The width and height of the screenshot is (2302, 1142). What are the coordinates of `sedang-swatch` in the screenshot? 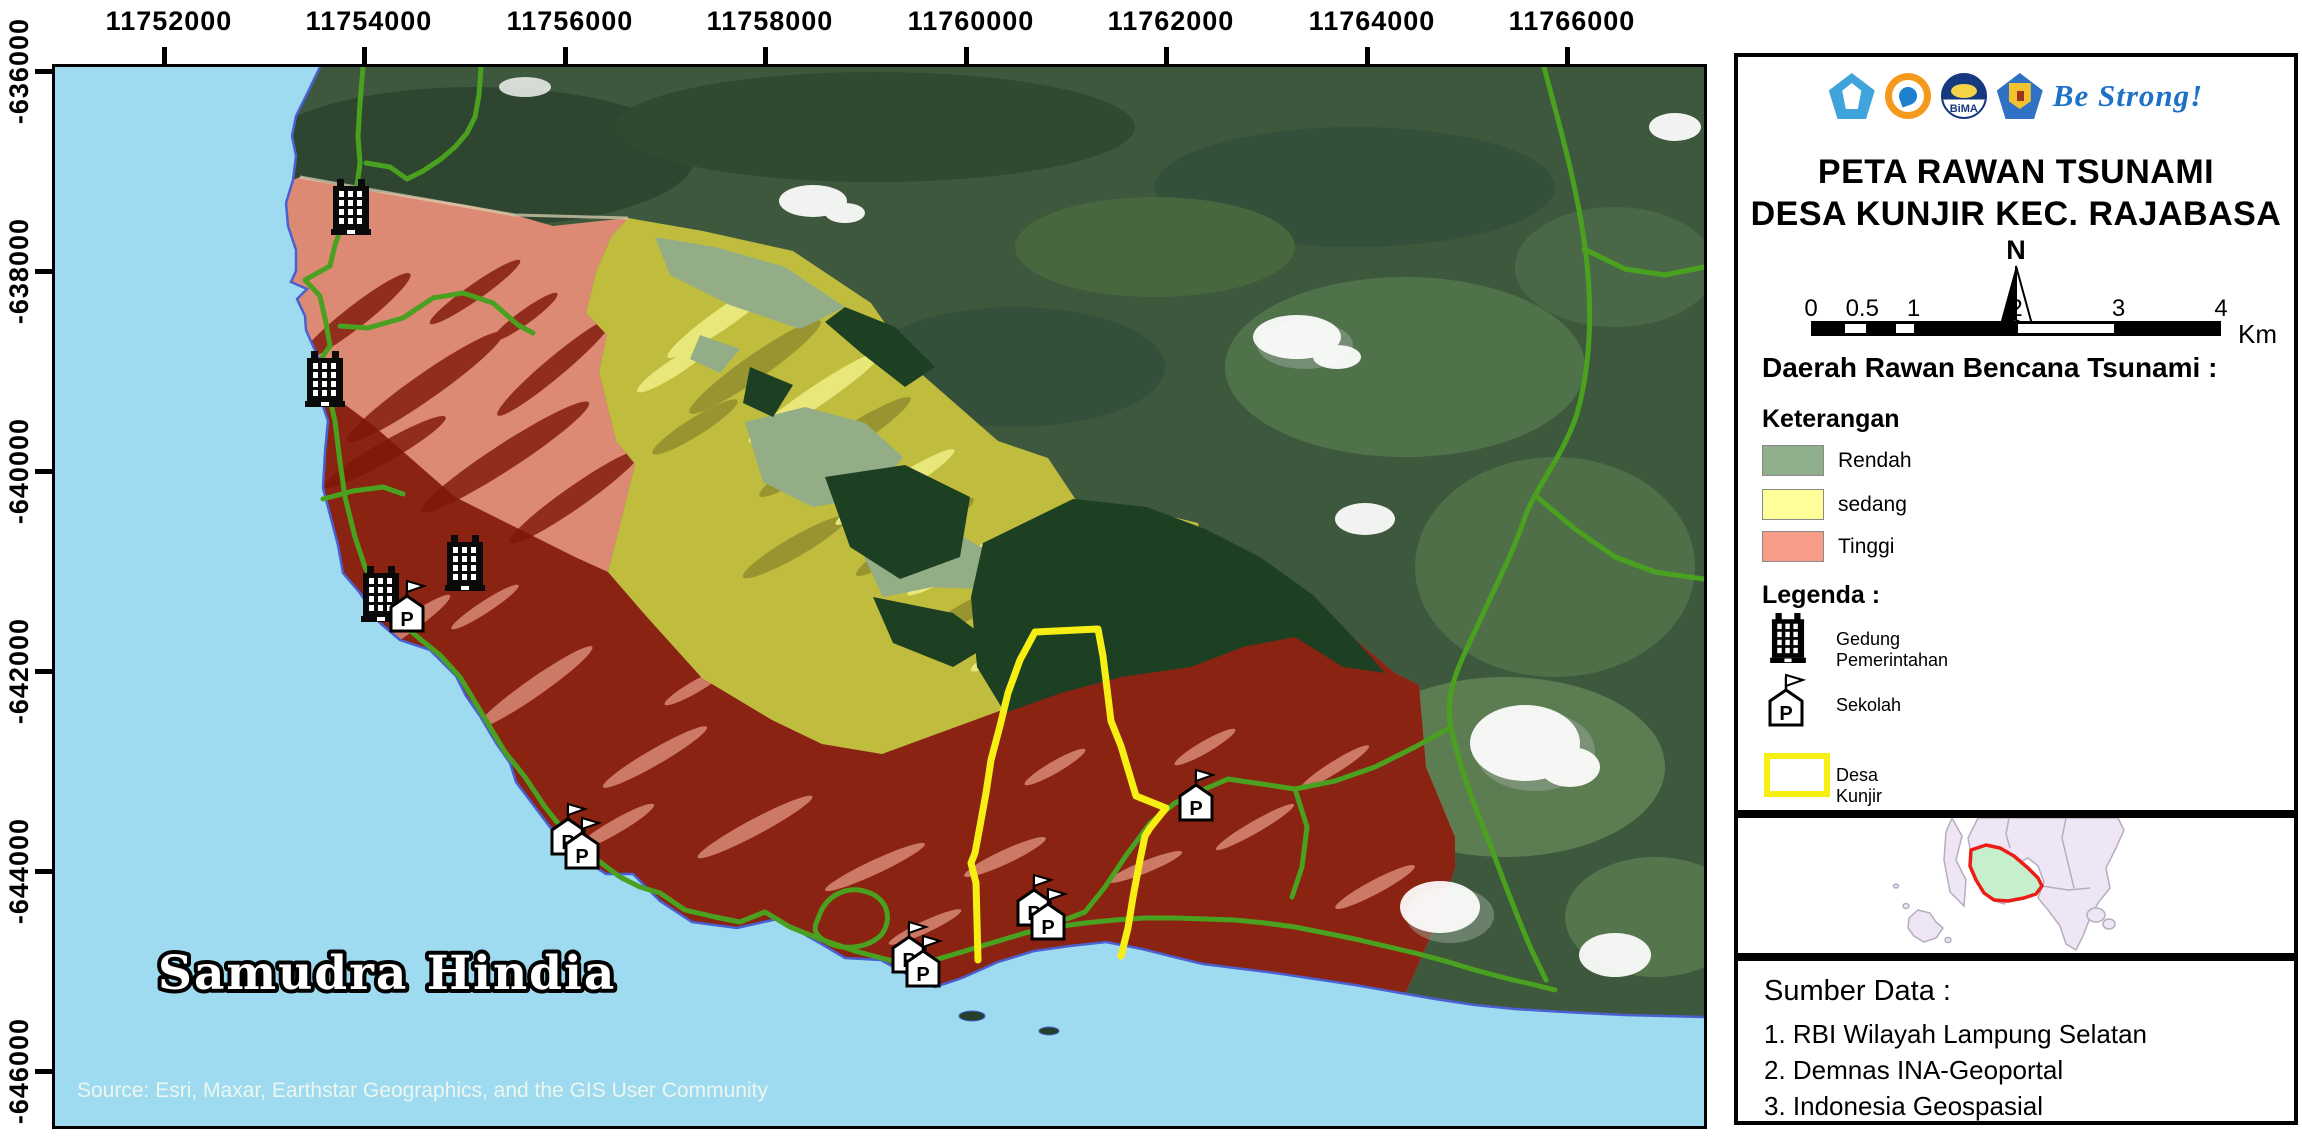 It's located at (1793, 504).